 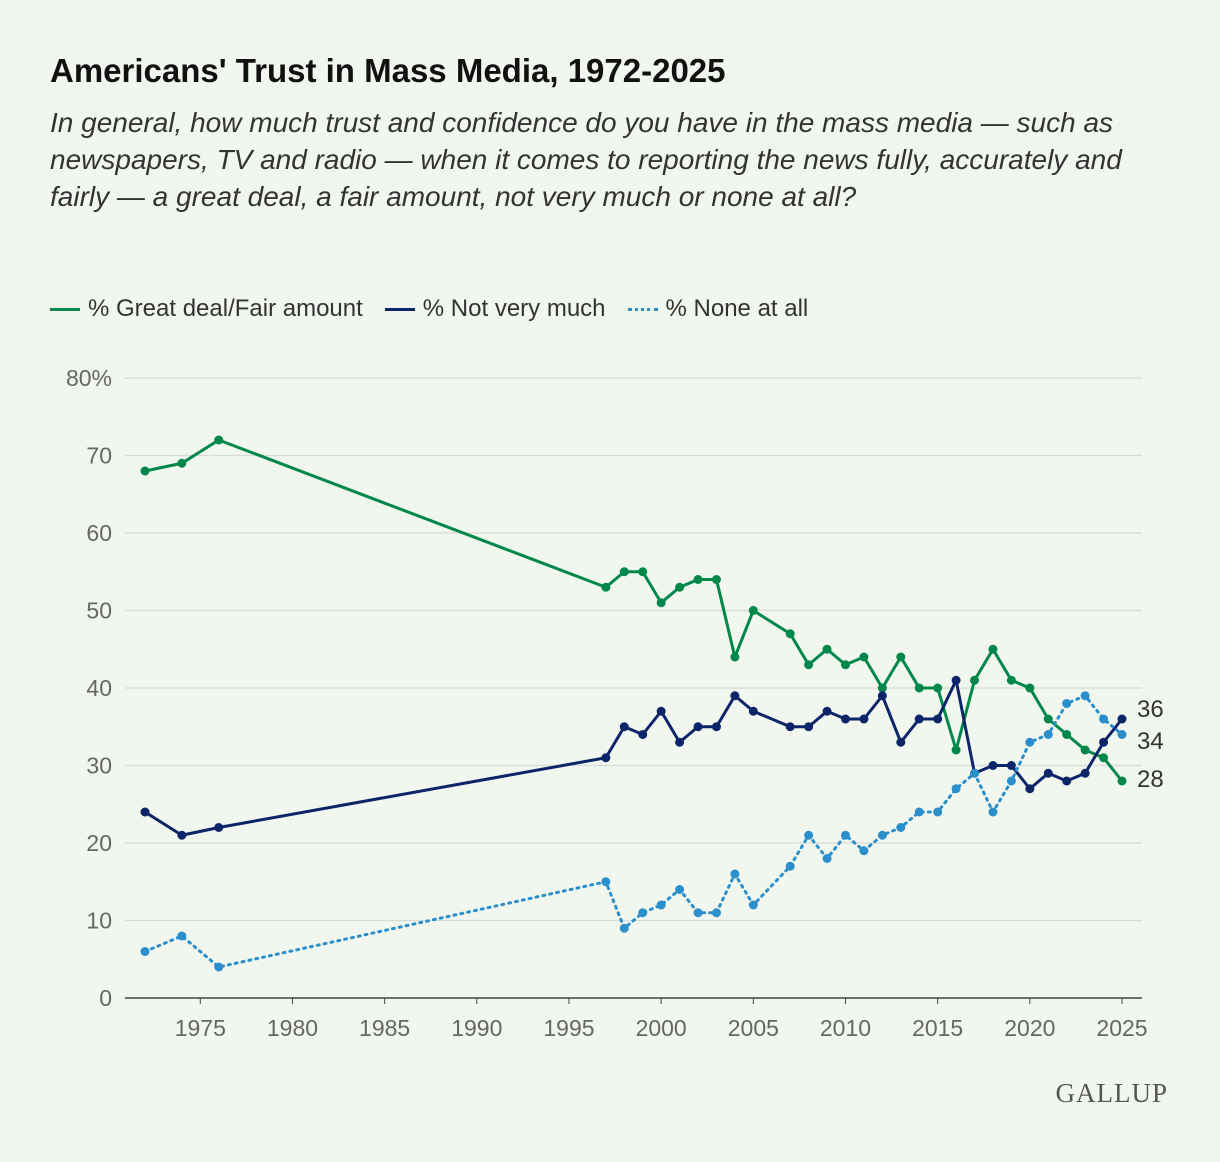 I want to click on gallup-logo: GALLUP, so click(x=1111, y=1093).